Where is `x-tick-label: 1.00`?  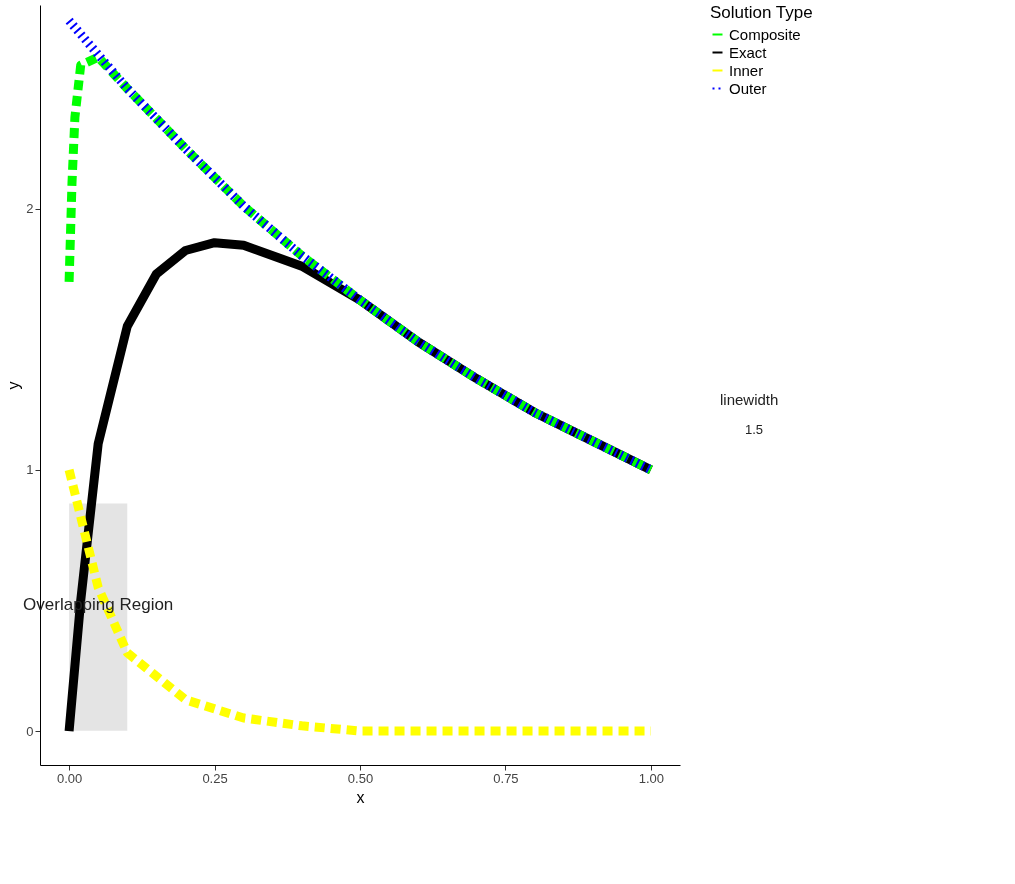
x-tick-label: 1.00 is located at coordinates (651, 778).